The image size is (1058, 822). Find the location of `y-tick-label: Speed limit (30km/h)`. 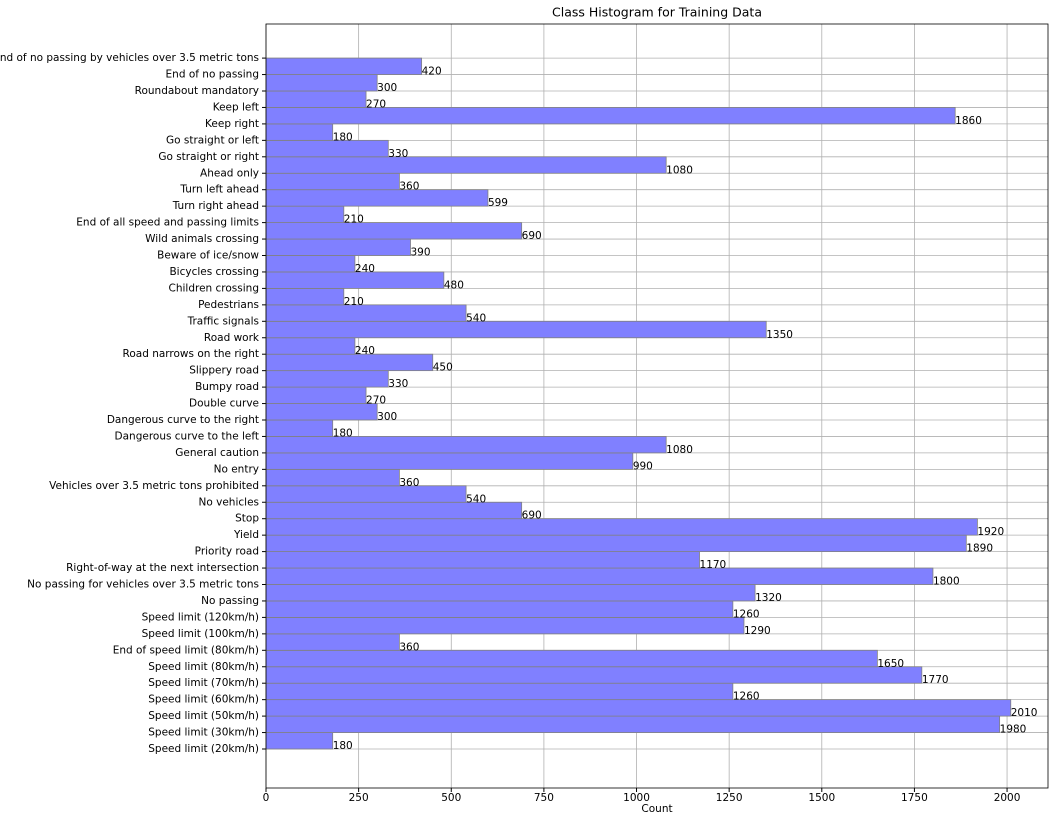

y-tick-label: Speed limit (30km/h) is located at coordinates (203, 733).